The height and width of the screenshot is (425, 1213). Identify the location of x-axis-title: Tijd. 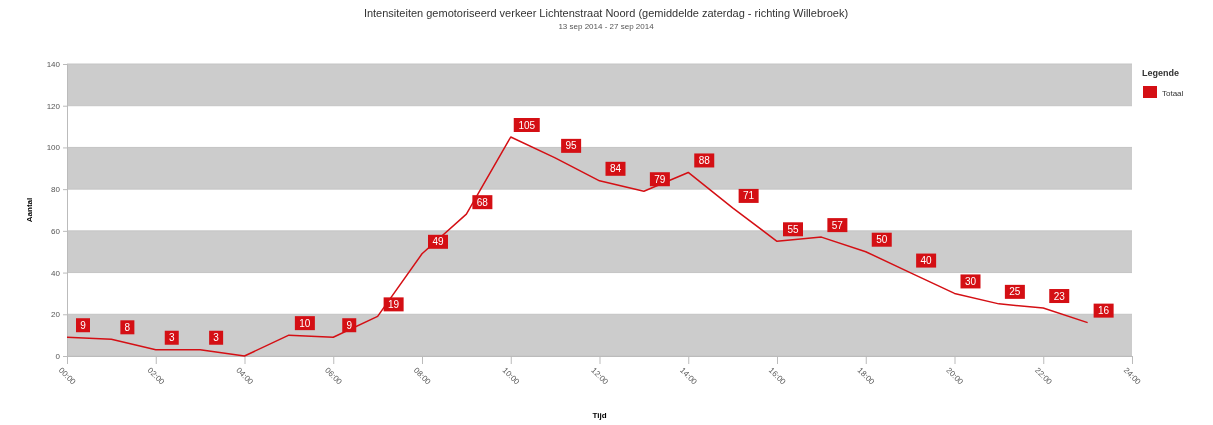
(599, 415).